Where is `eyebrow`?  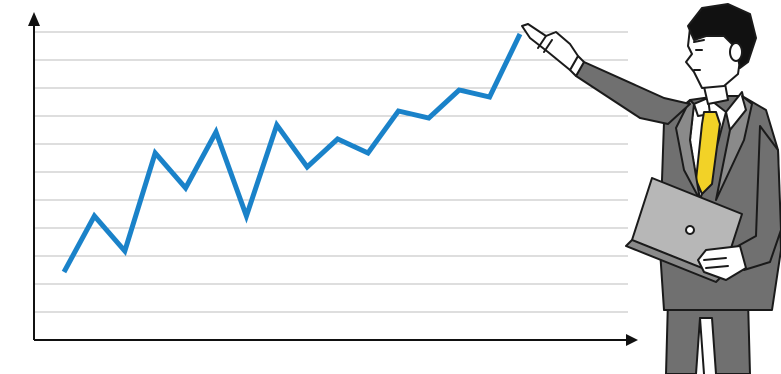
eyebrow is located at coordinates (699, 41).